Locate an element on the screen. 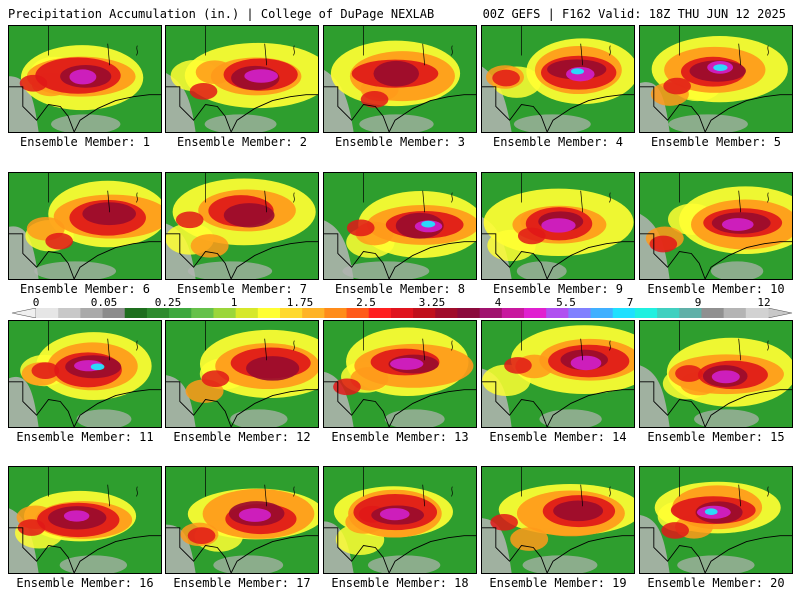 The image size is (800, 600). ensemble-member-caption: Ensemble Member: 1 is located at coordinates (85, 142).